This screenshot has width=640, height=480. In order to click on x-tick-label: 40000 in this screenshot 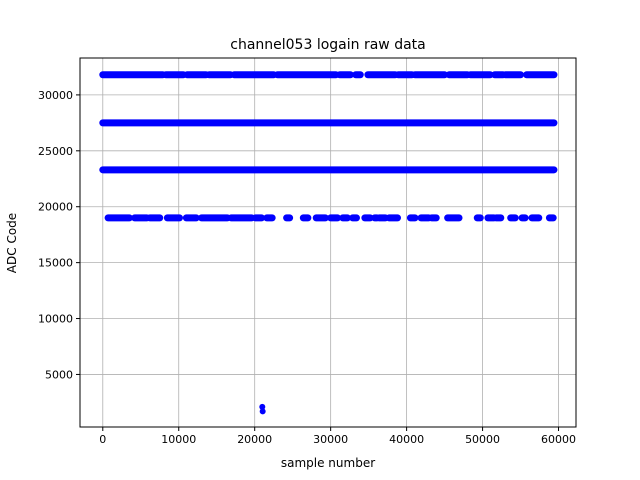, I will do `click(406, 439)`.